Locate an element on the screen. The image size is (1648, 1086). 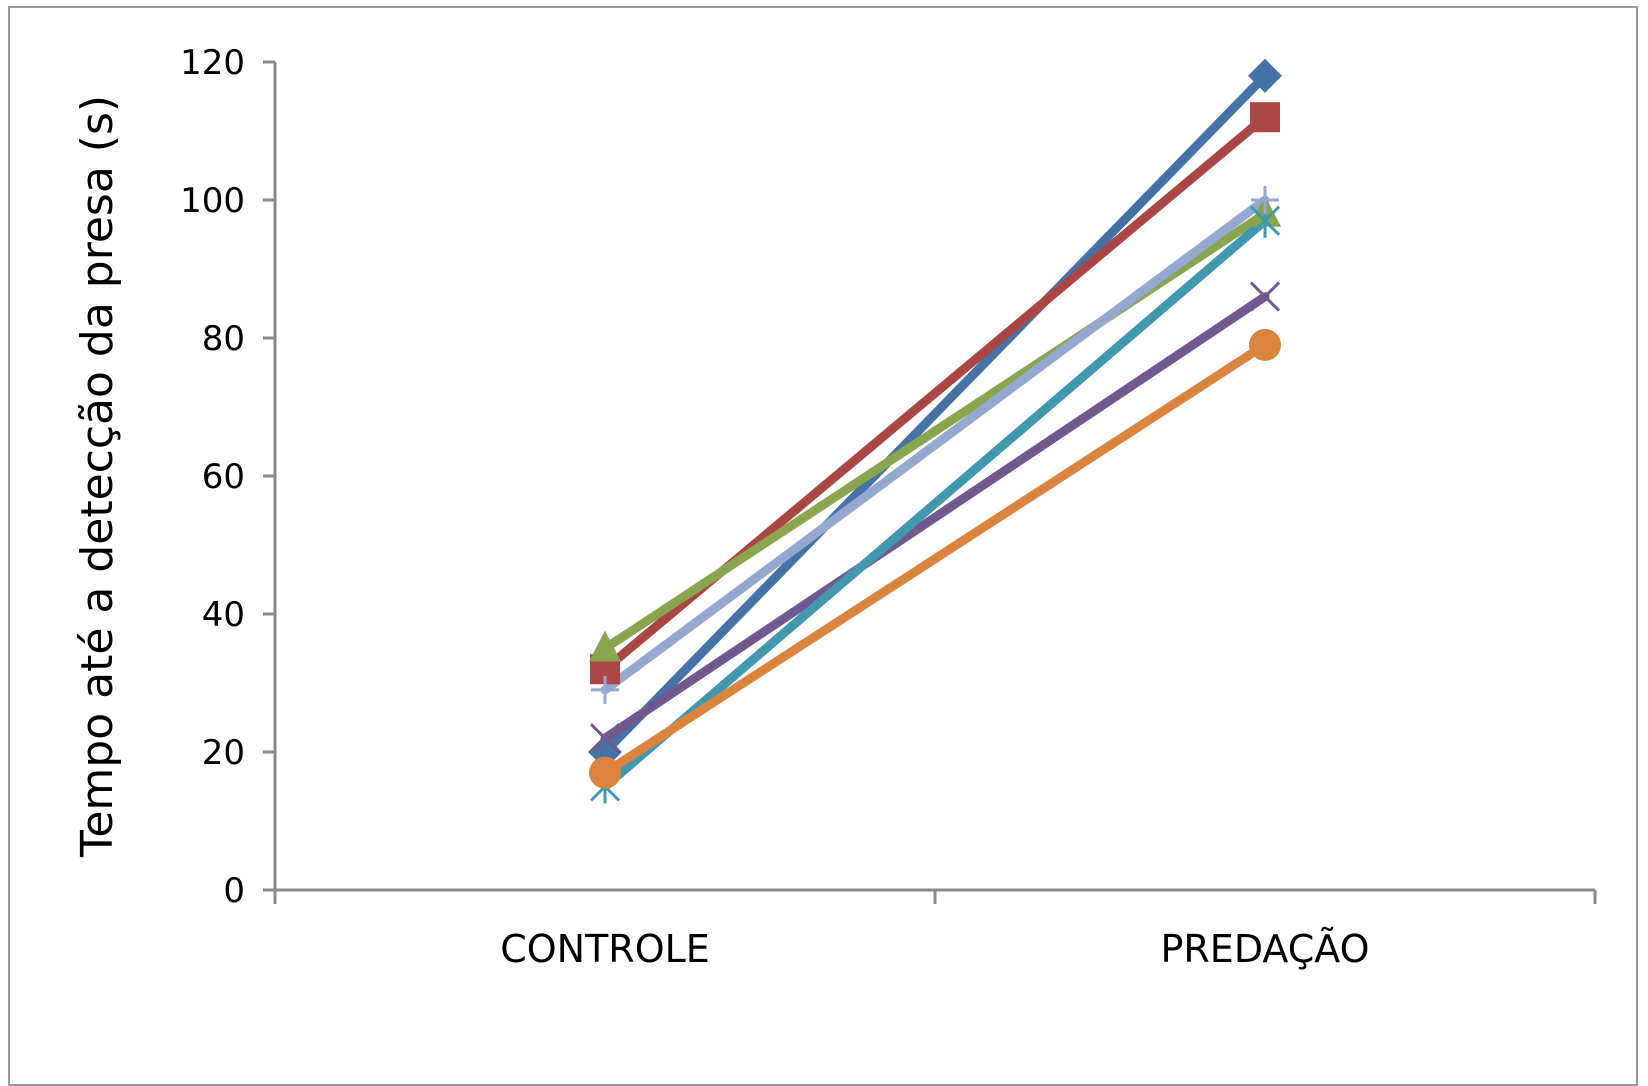
y-tick-label: 100 is located at coordinates (212, 201).